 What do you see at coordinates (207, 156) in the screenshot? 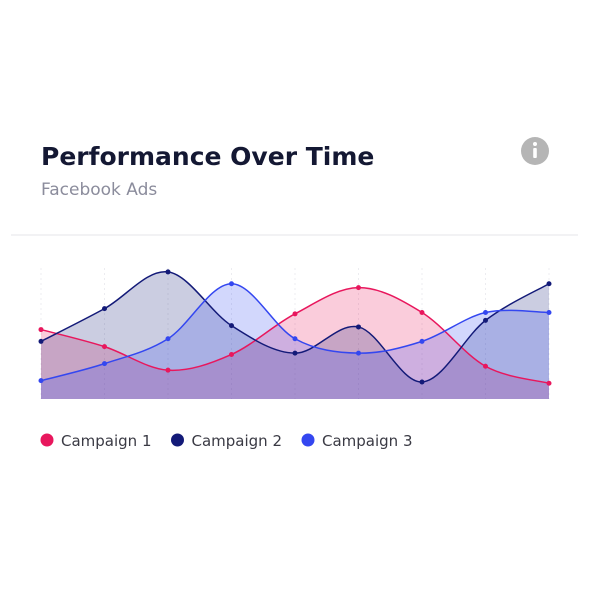
I see `chart-title: Performance Over Time` at bounding box center [207, 156].